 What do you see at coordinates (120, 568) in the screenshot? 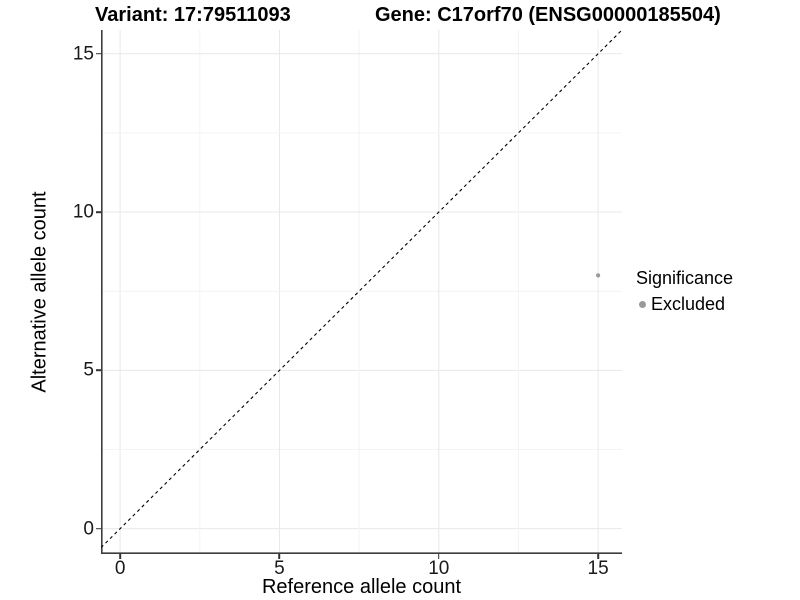
I see `x-tick-label: 0` at bounding box center [120, 568].